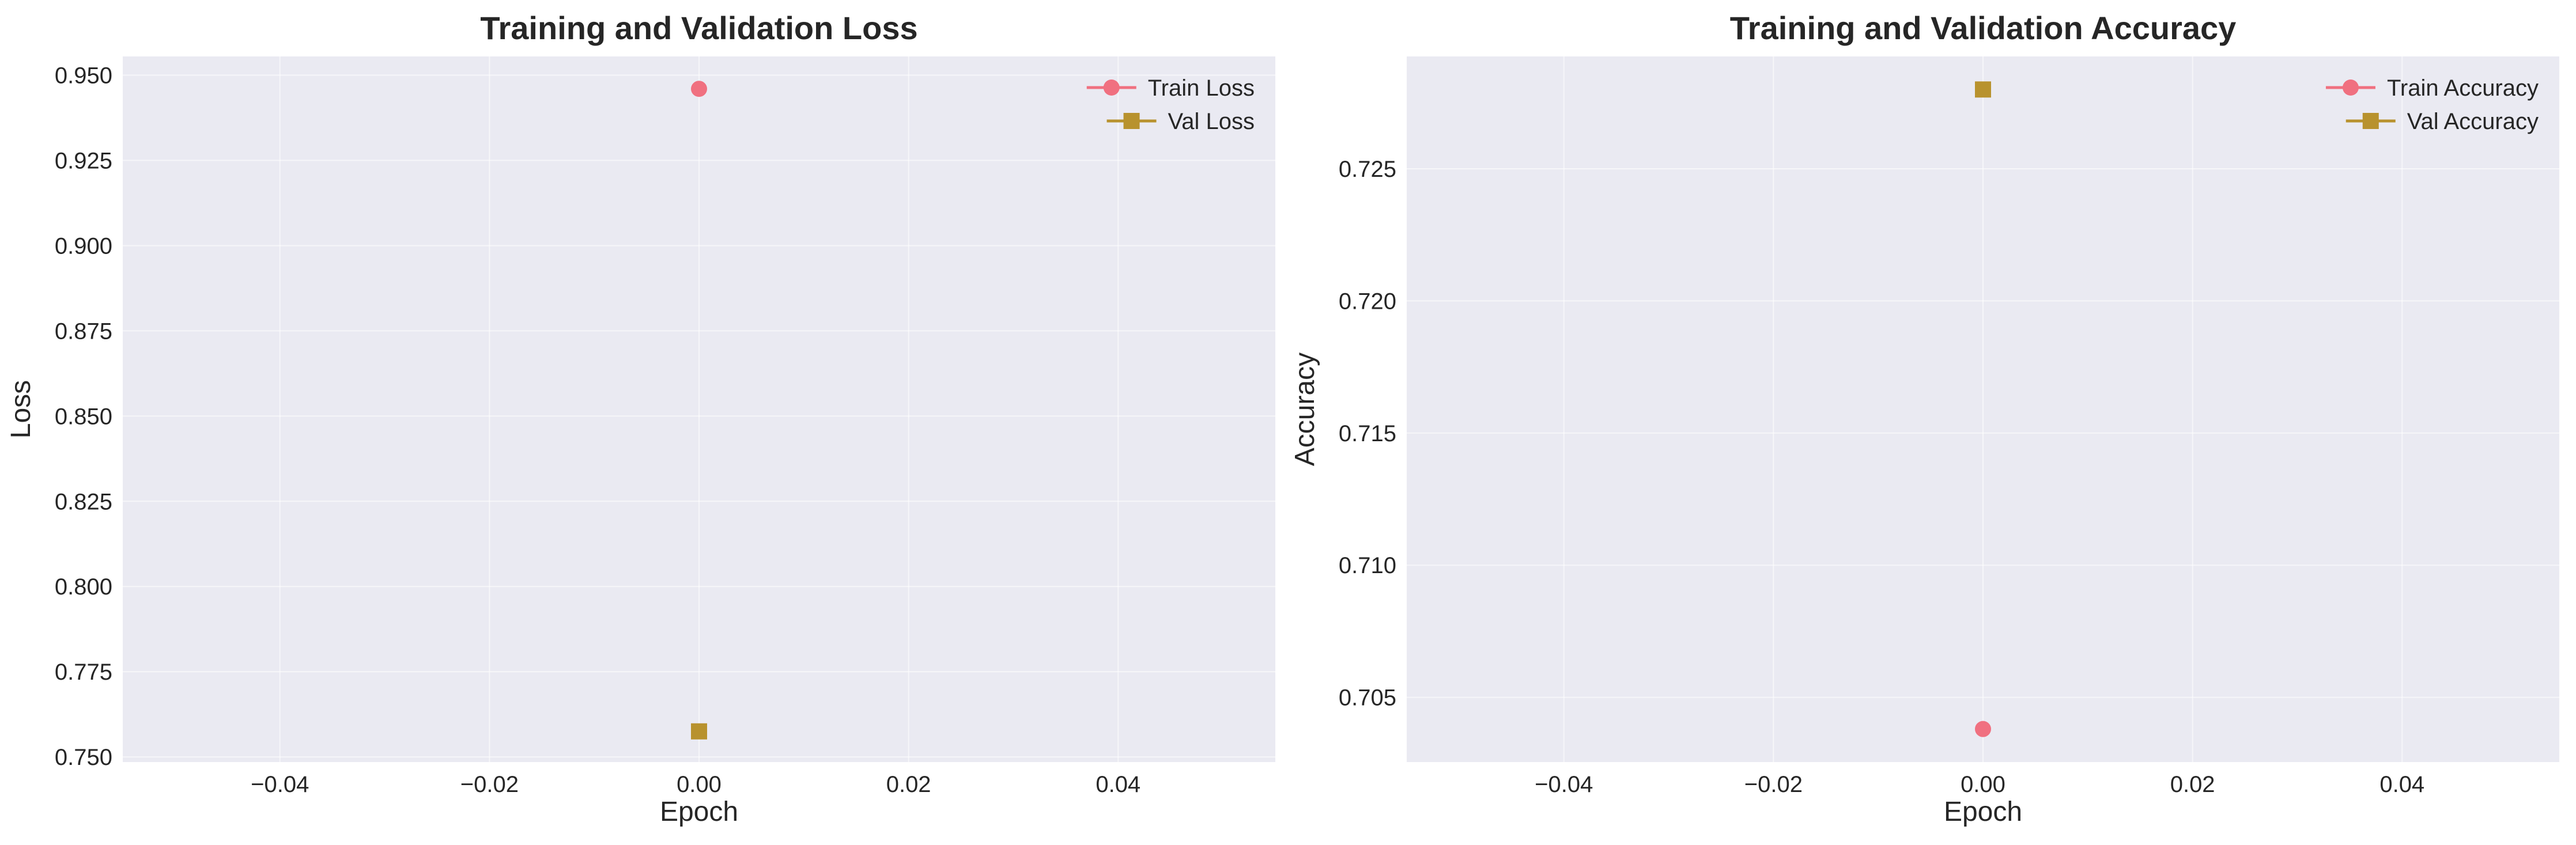 The image size is (2576, 845). Describe the element at coordinates (83, 672) in the screenshot. I see `y-tick-label: 0.775` at that location.